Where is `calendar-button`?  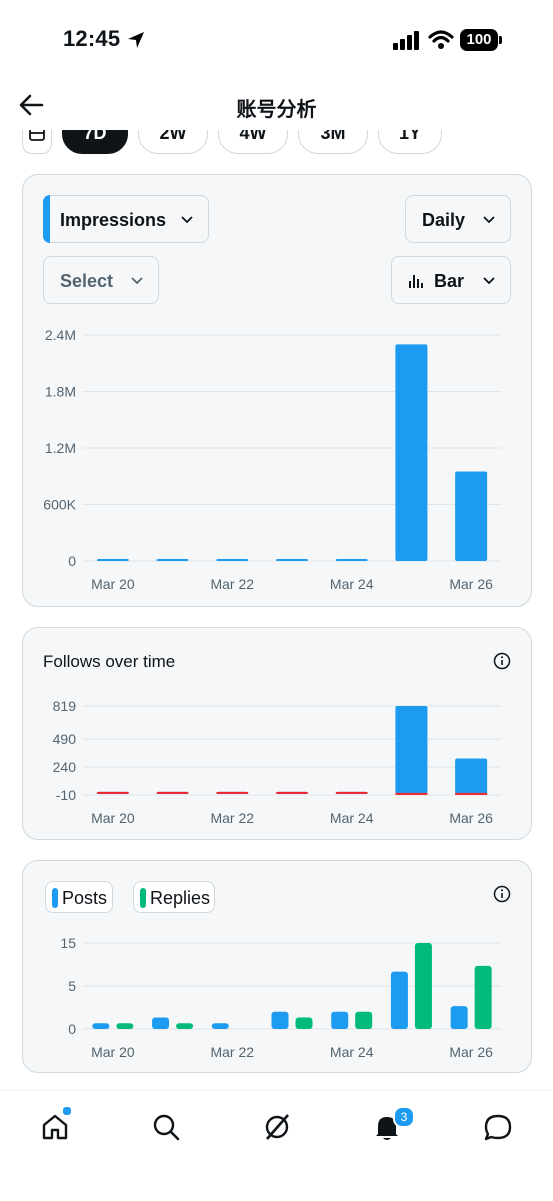 calendar-button is located at coordinates (37, 142).